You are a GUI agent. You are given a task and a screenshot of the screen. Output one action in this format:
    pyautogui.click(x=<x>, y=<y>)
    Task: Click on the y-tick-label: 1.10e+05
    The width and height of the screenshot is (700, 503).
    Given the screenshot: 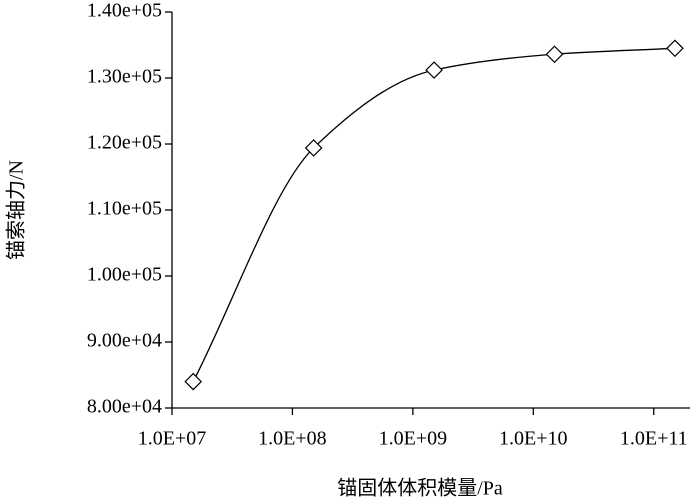 What is the action you would take?
    pyautogui.click(x=124, y=209)
    